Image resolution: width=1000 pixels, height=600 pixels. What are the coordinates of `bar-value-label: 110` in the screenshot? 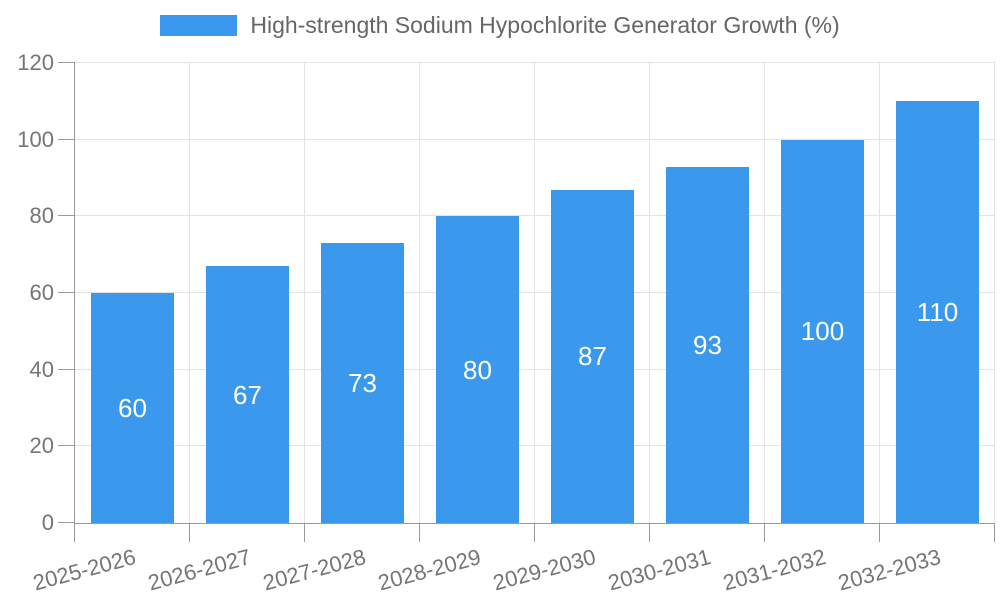 It's located at (937, 312).